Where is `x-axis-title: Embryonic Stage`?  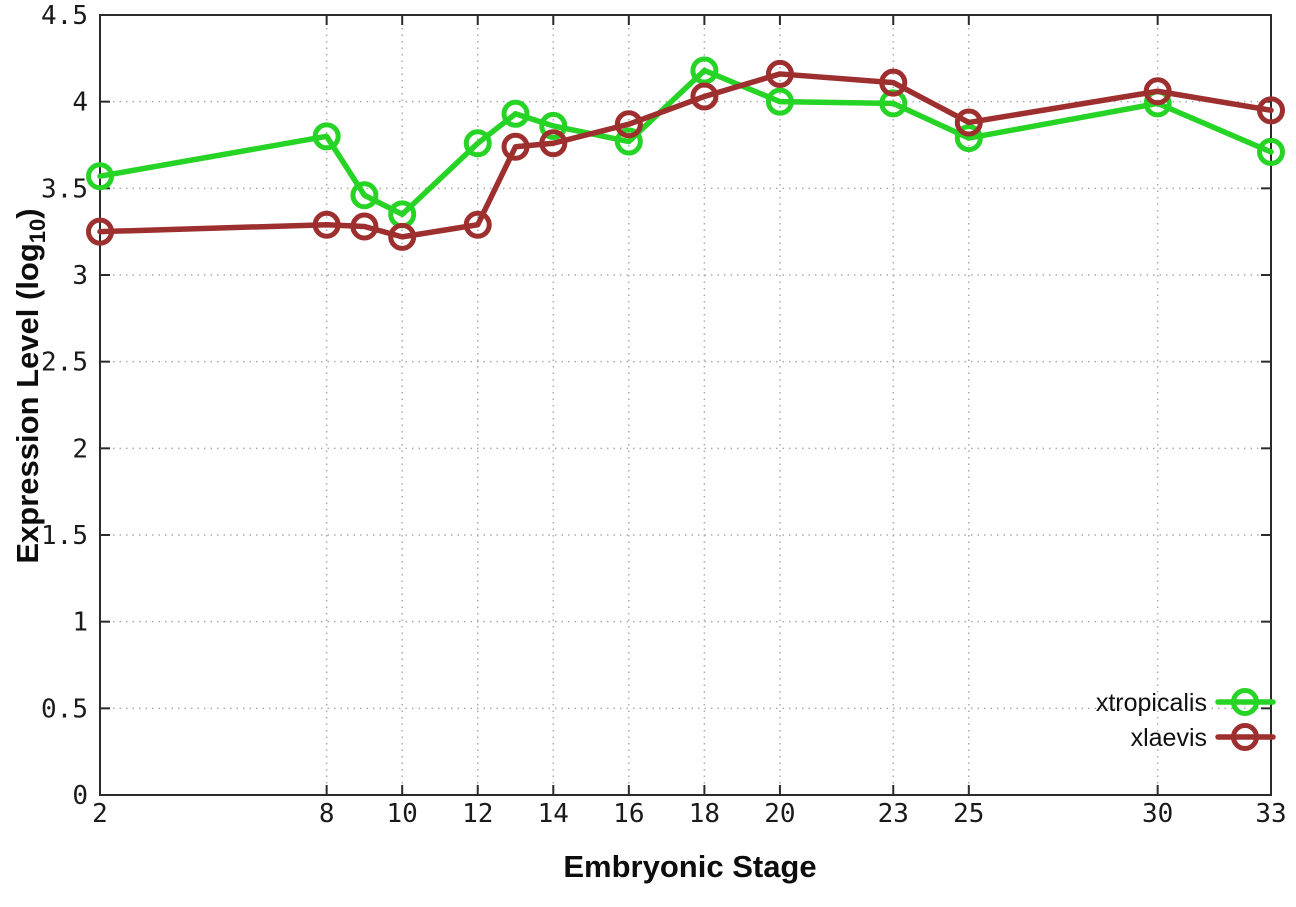 x-axis-title: Embryonic Stage is located at coordinates (689, 866).